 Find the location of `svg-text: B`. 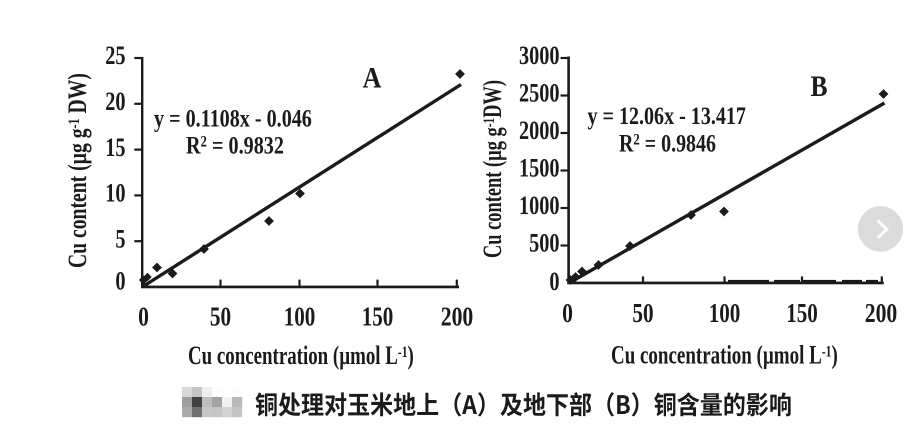

svg-text: B is located at coordinates (819, 86).